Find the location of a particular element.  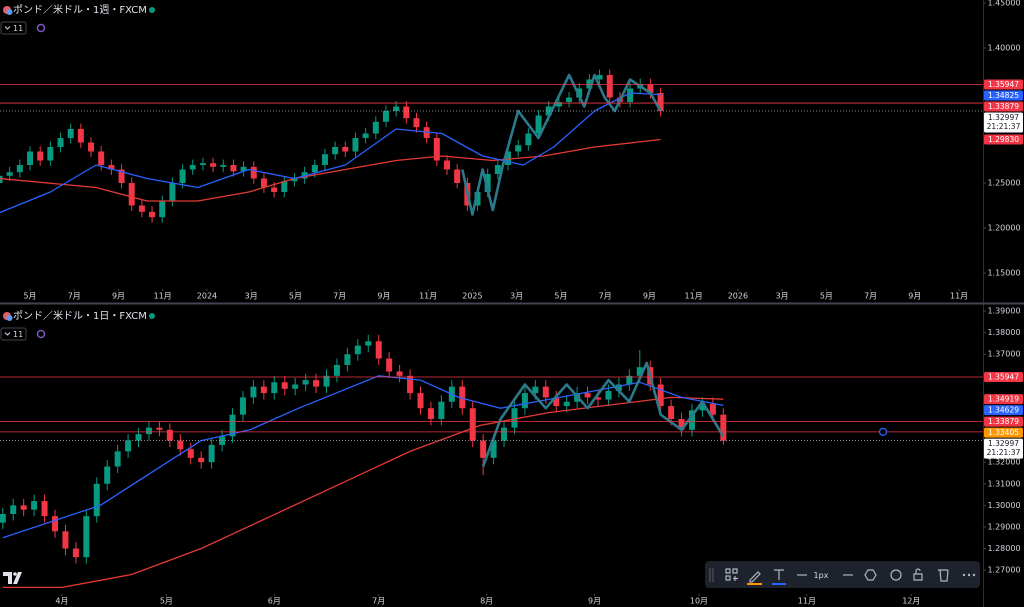

x-tick-label: 7月 is located at coordinates (378, 601).